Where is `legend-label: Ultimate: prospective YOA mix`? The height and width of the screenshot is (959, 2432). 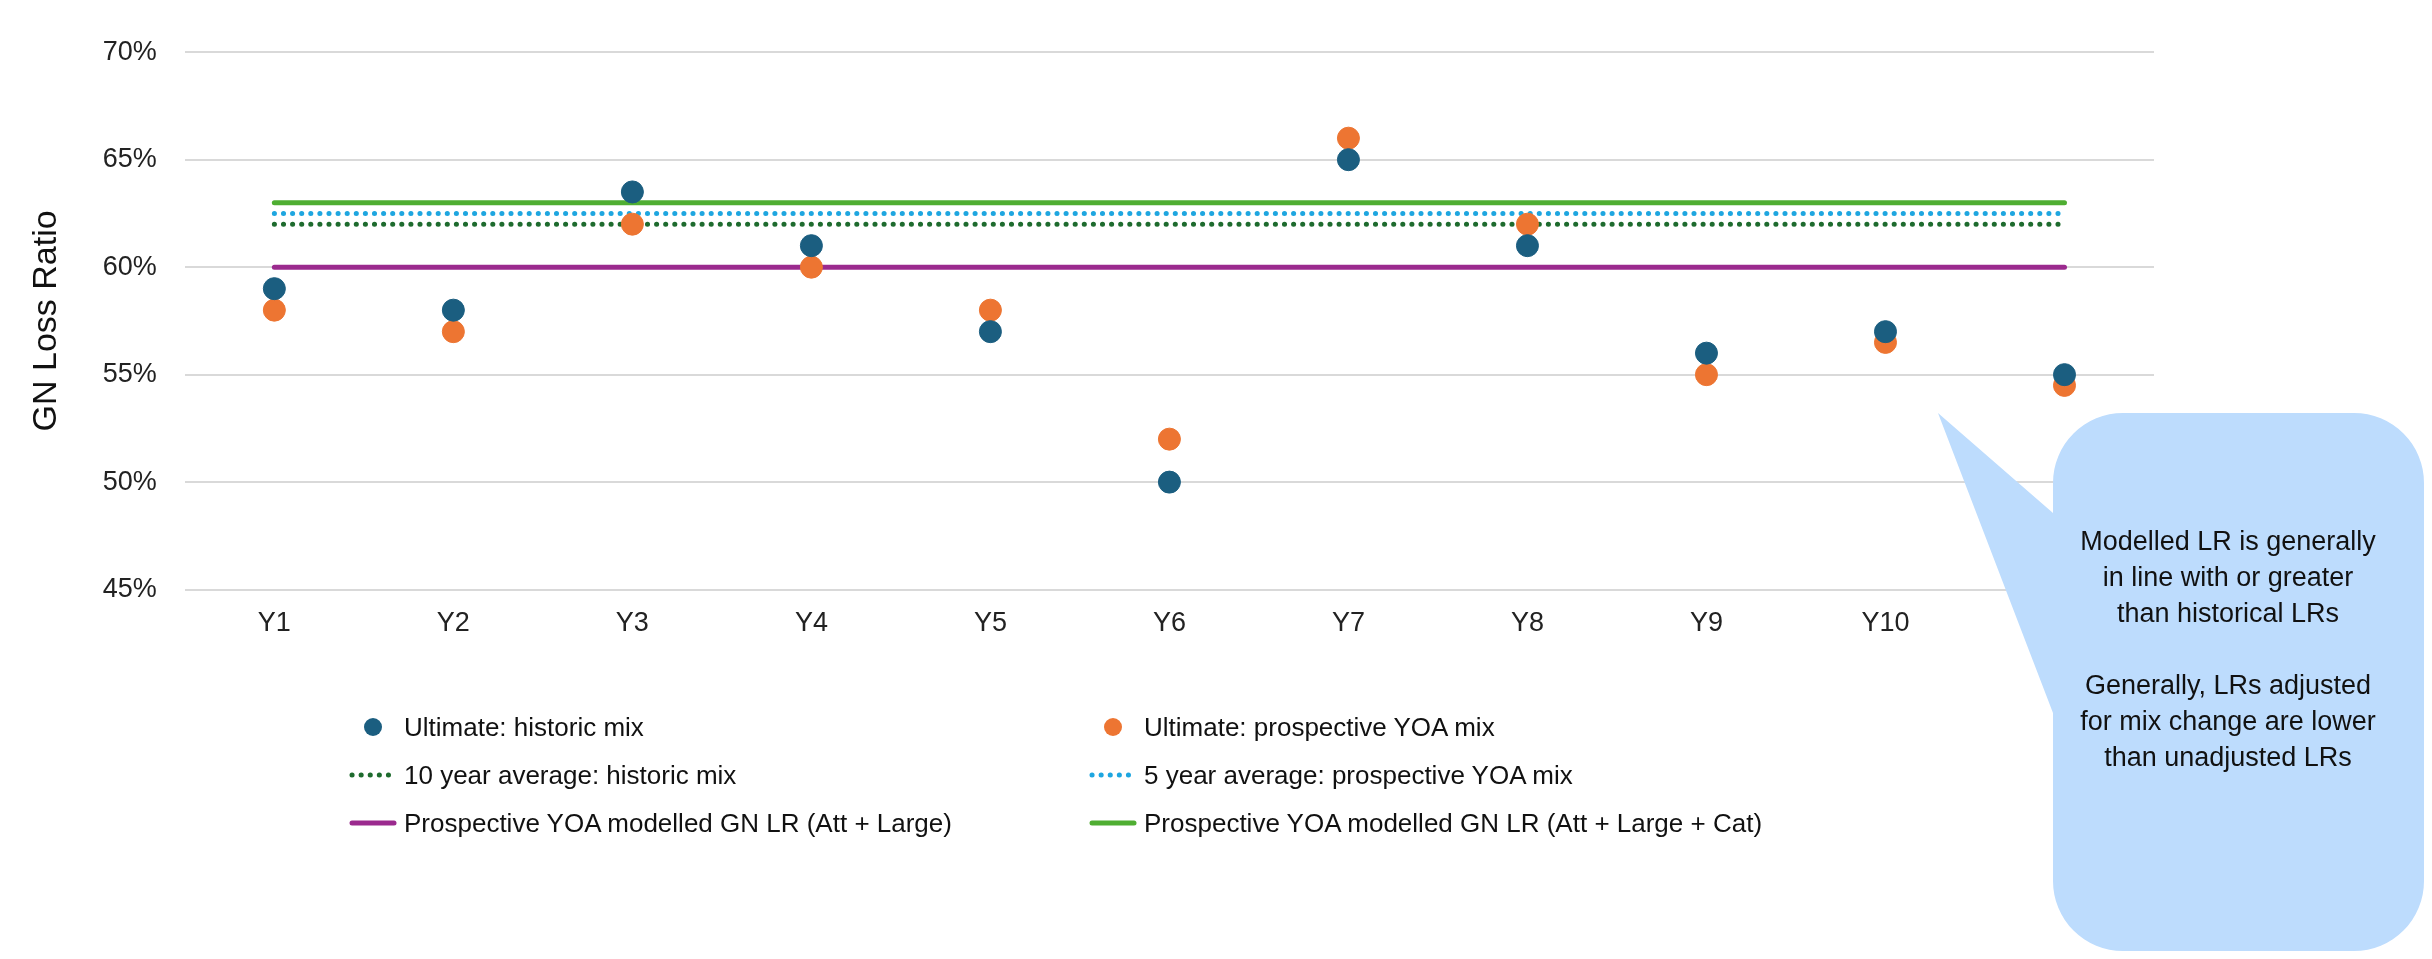
legend-label: Ultimate: prospective YOA mix is located at coordinates (1319, 727).